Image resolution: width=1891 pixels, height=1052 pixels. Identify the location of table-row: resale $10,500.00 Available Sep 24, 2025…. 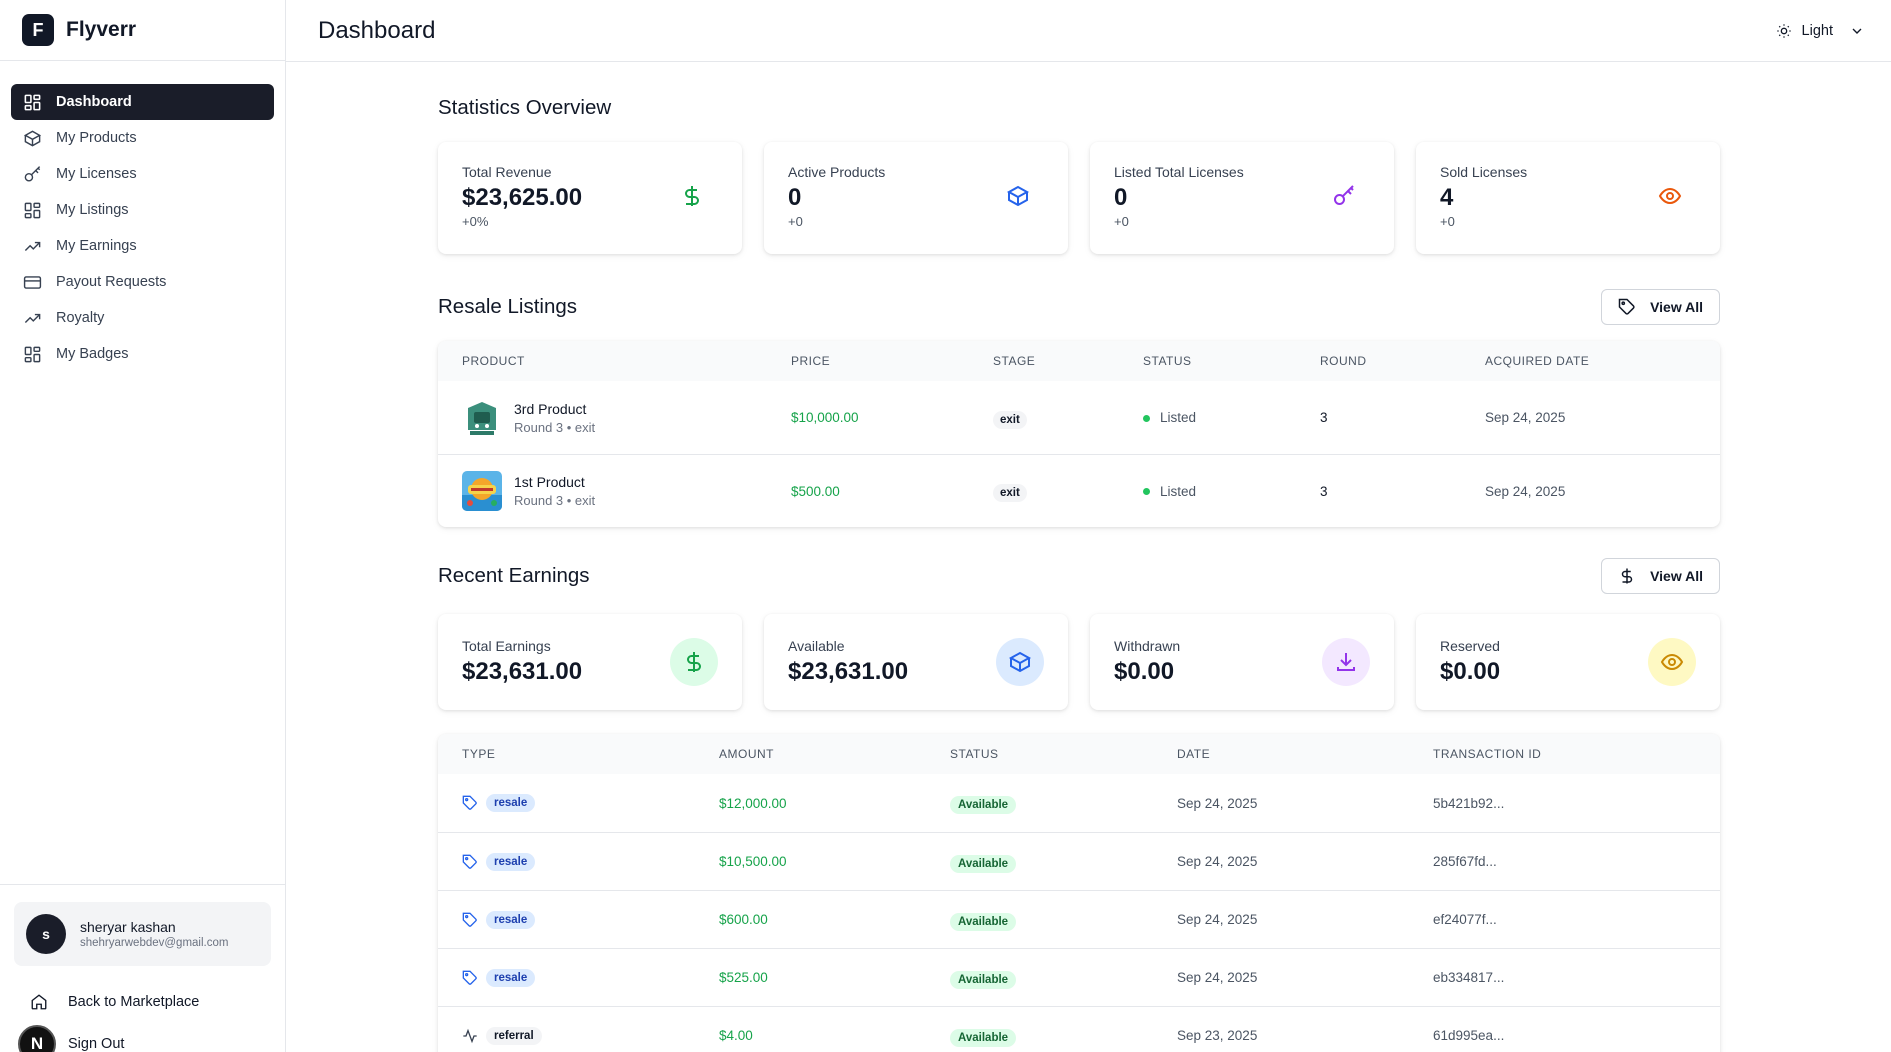
(1079, 861).